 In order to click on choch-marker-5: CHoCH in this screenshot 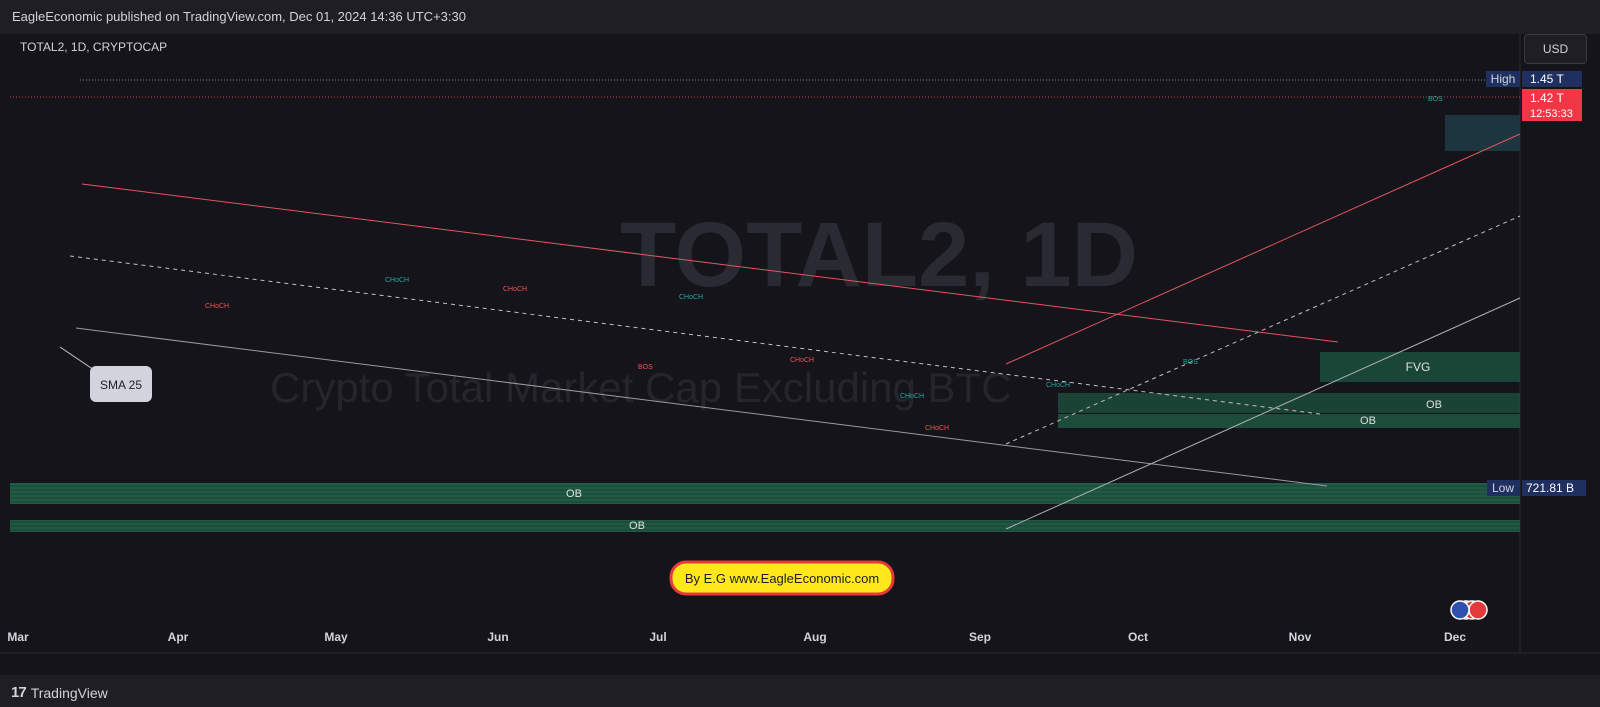, I will do `click(802, 360)`.